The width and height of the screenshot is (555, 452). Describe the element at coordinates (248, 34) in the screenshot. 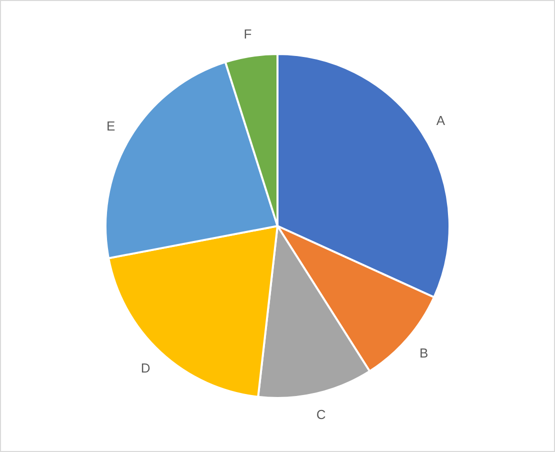

I see `slice-label: F` at that location.